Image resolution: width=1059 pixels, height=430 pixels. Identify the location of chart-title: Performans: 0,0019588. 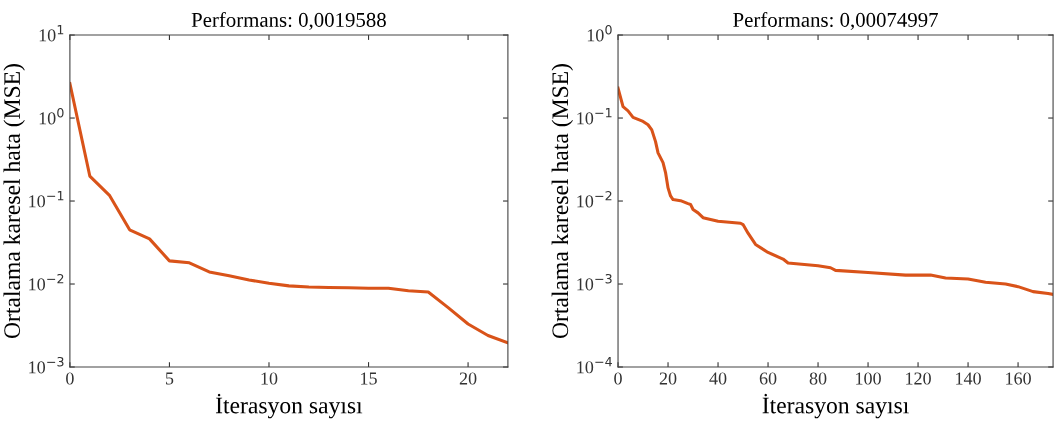
(288, 21).